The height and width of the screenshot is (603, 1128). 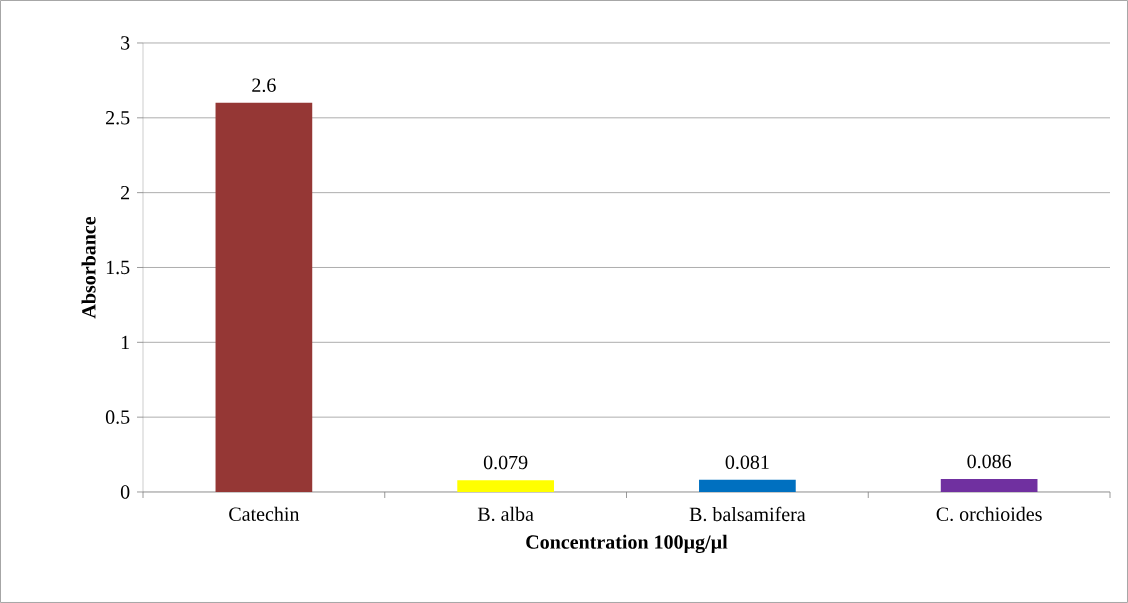 I want to click on data-label: 0.079, so click(x=505, y=462).